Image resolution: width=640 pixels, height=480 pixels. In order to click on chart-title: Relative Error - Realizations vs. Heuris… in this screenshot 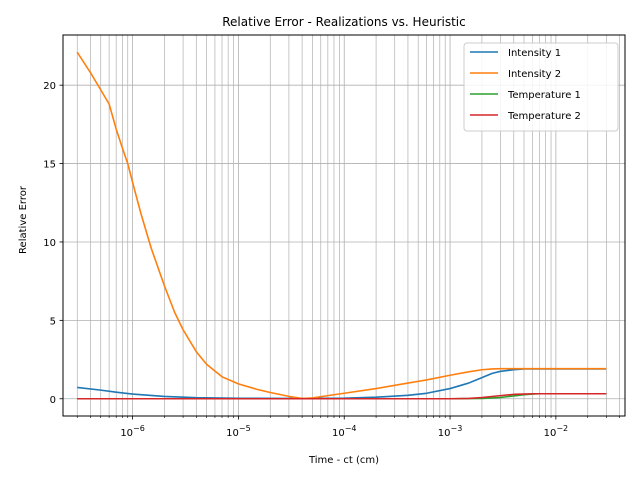, I will do `click(343, 22)`.